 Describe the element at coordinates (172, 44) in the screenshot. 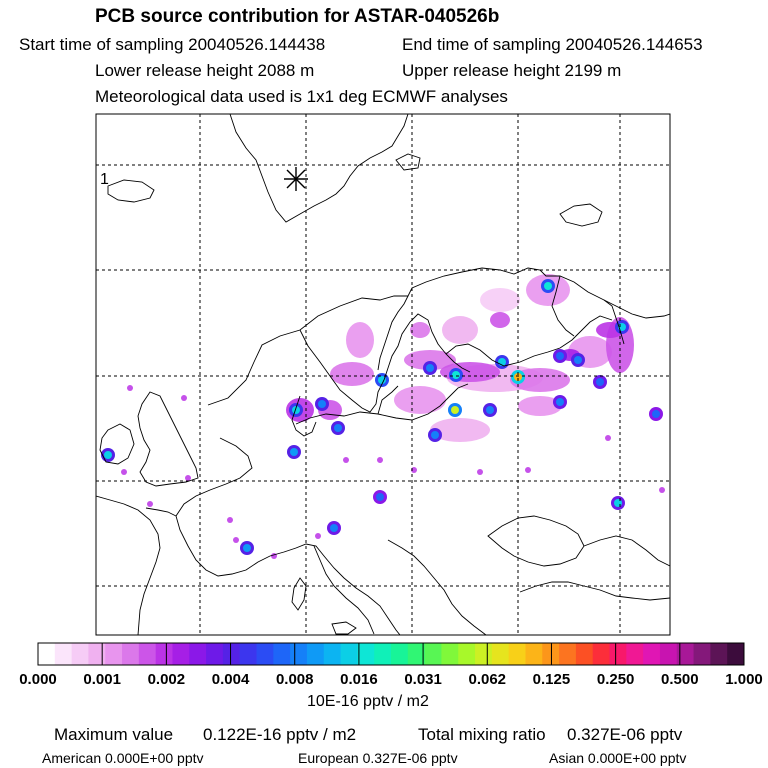

I see `start-time-label: Start time of sampling 20040526.144438` at that location.